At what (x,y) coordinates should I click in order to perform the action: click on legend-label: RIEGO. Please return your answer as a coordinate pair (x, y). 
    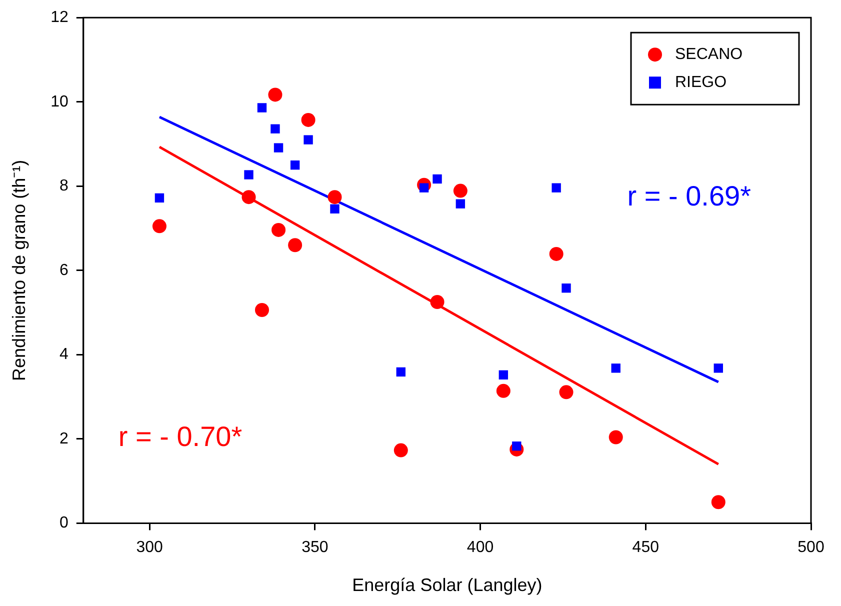
    Looking at the image, I should click on (701, 83).